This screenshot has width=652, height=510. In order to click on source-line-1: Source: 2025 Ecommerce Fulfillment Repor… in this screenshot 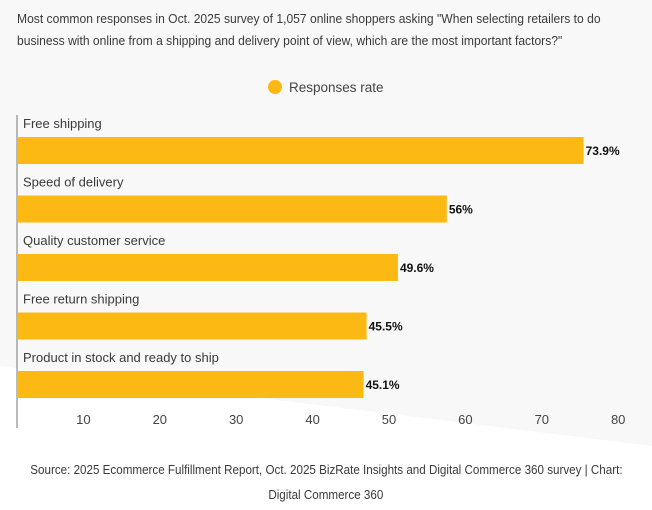, I will do `click(326, 470)`.